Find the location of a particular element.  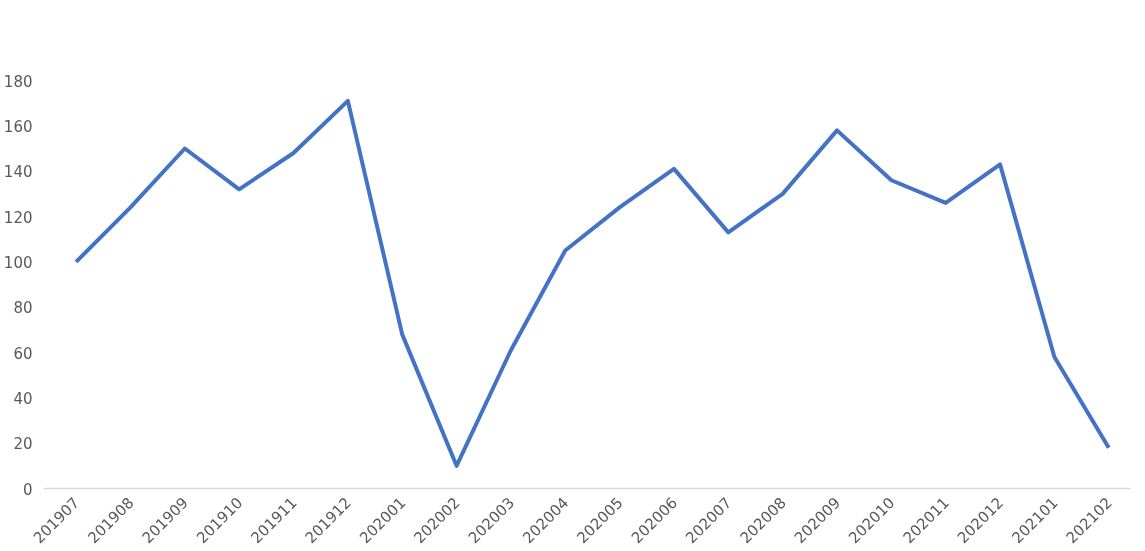

y-tick-label: 140 is located at coordinates (18, 172).